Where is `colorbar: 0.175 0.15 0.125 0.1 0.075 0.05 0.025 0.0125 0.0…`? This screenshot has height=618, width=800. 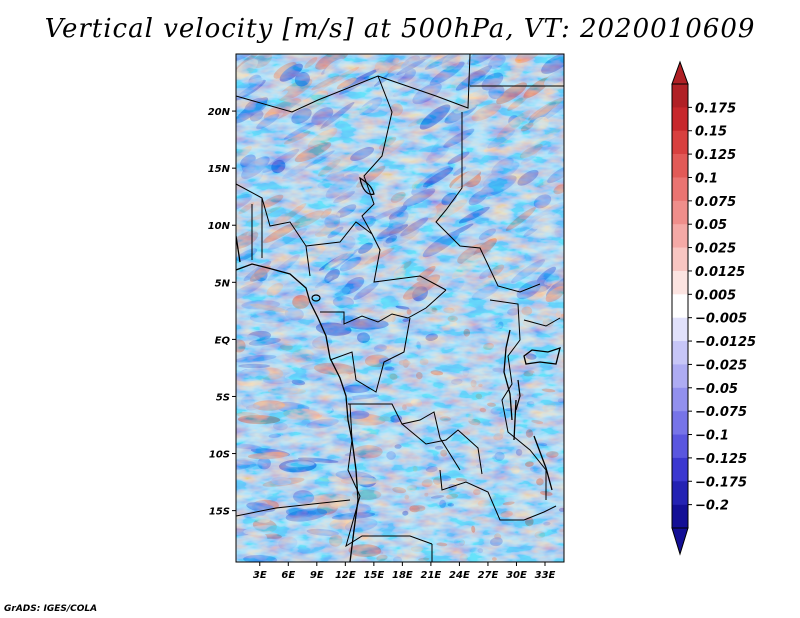 colorbar: 0.175 0.15 0.125 0.1 0.075 0.05 0.025 0.0125 0.0… is located at coordinates (713, 308).